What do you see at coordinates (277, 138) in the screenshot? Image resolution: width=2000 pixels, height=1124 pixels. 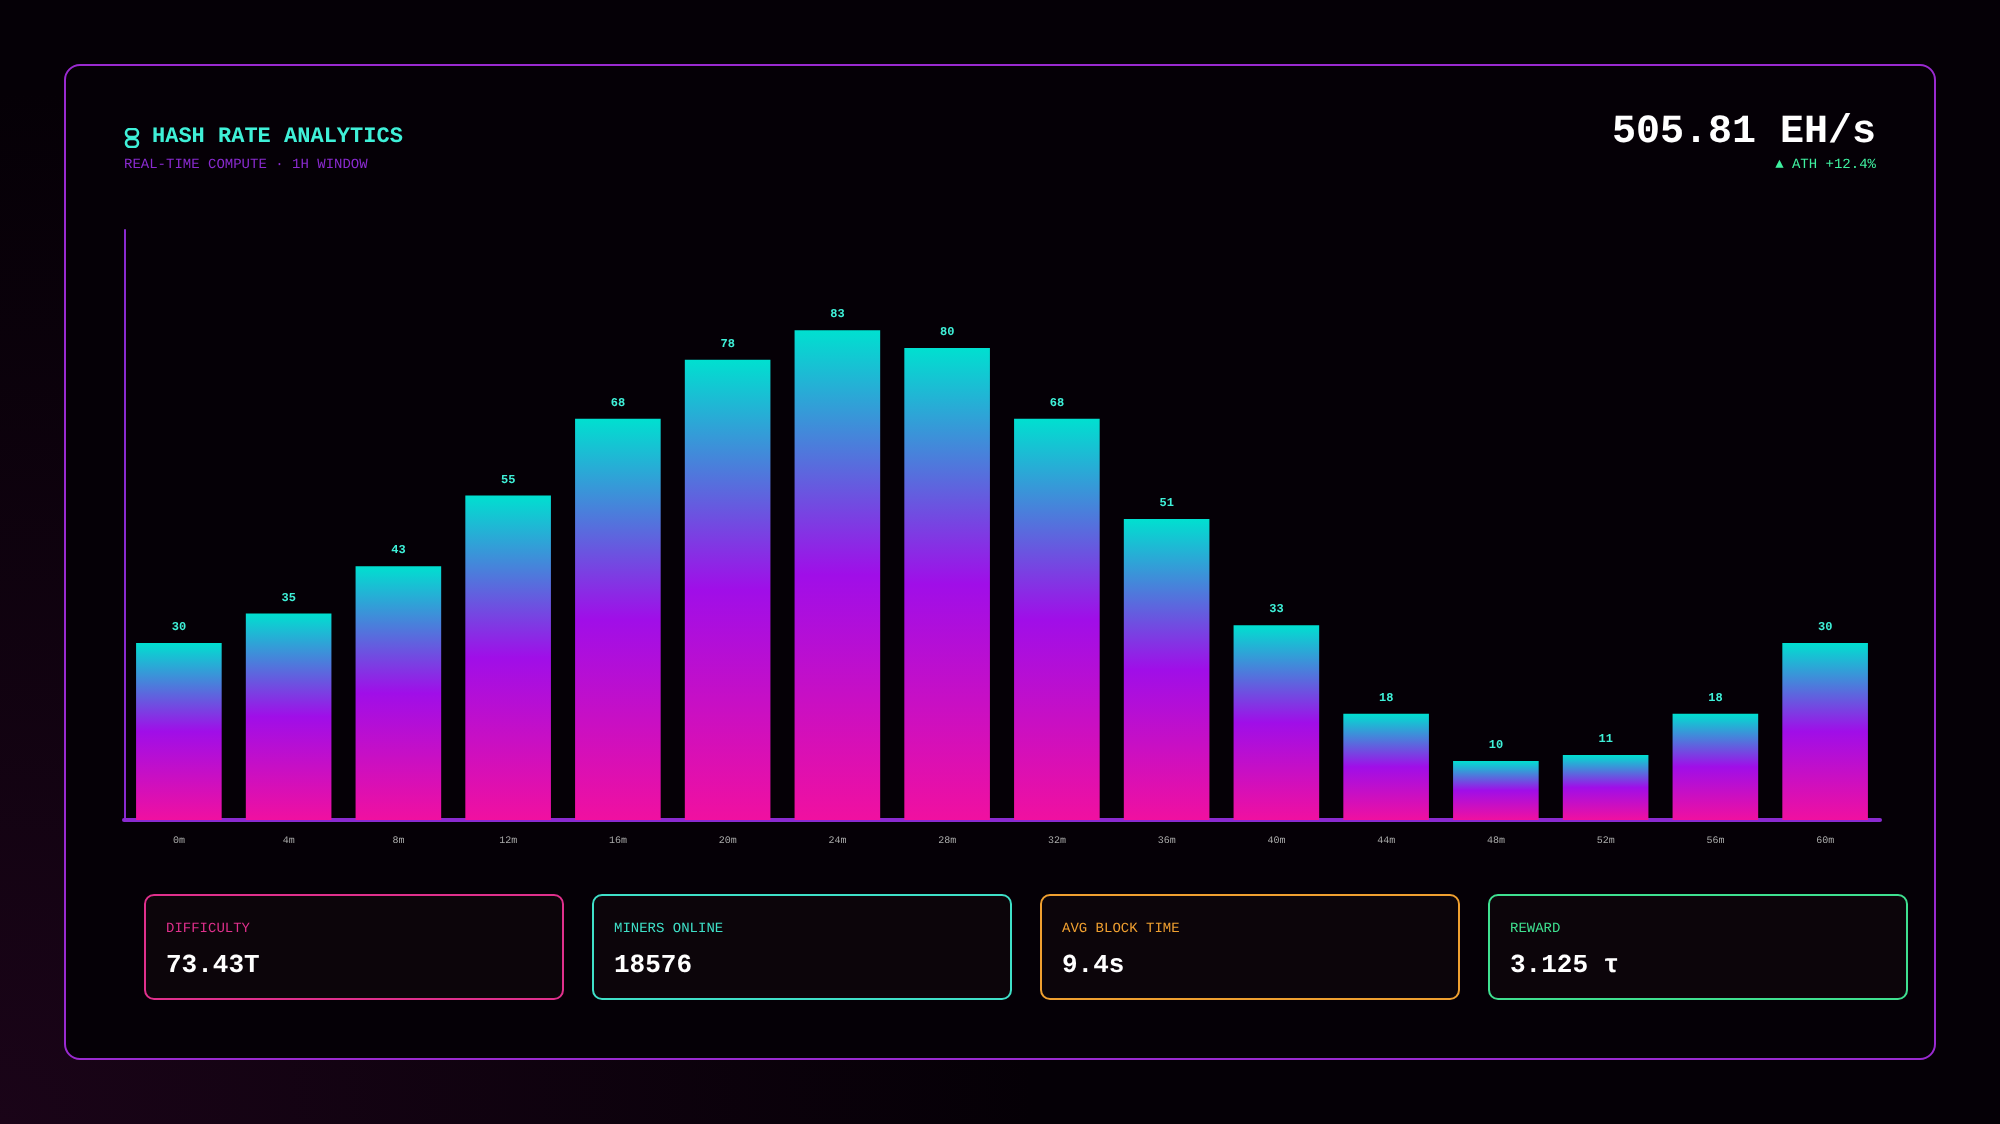 I see `chart-title: HASH RATE ANALYTICS` at bounding box center [277, 138].